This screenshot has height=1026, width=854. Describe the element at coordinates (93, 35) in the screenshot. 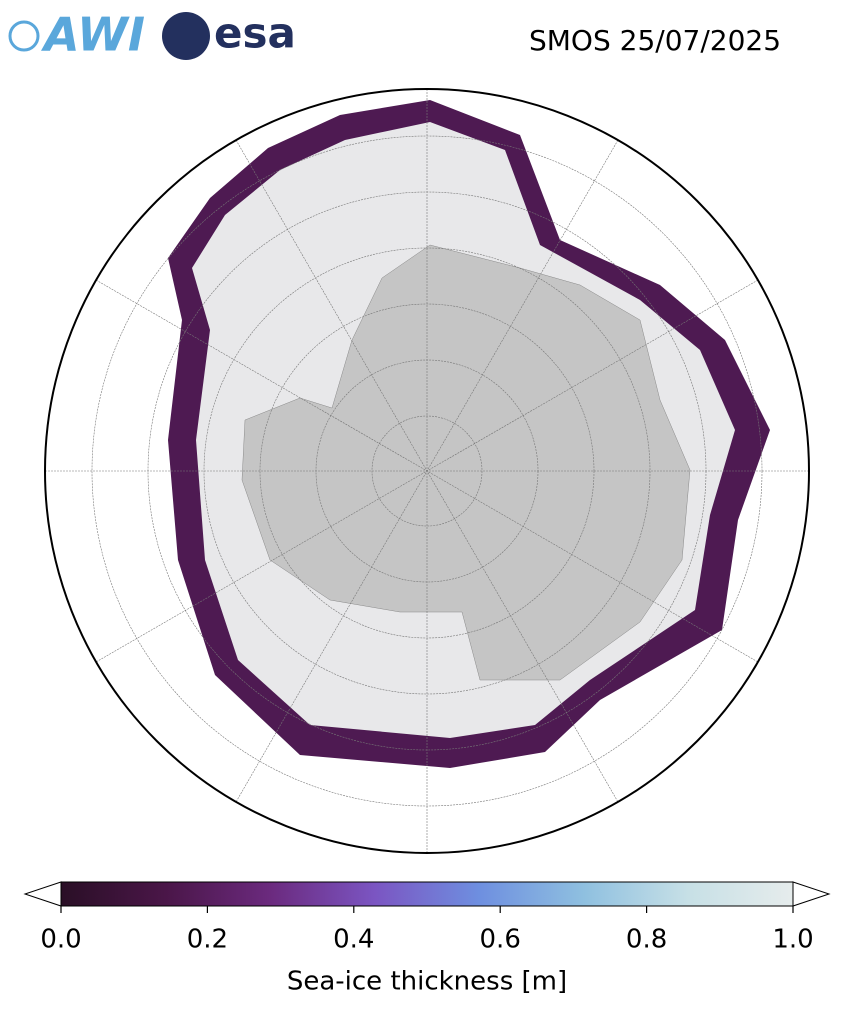

I see `awi-logo-text: AWI` at that location.